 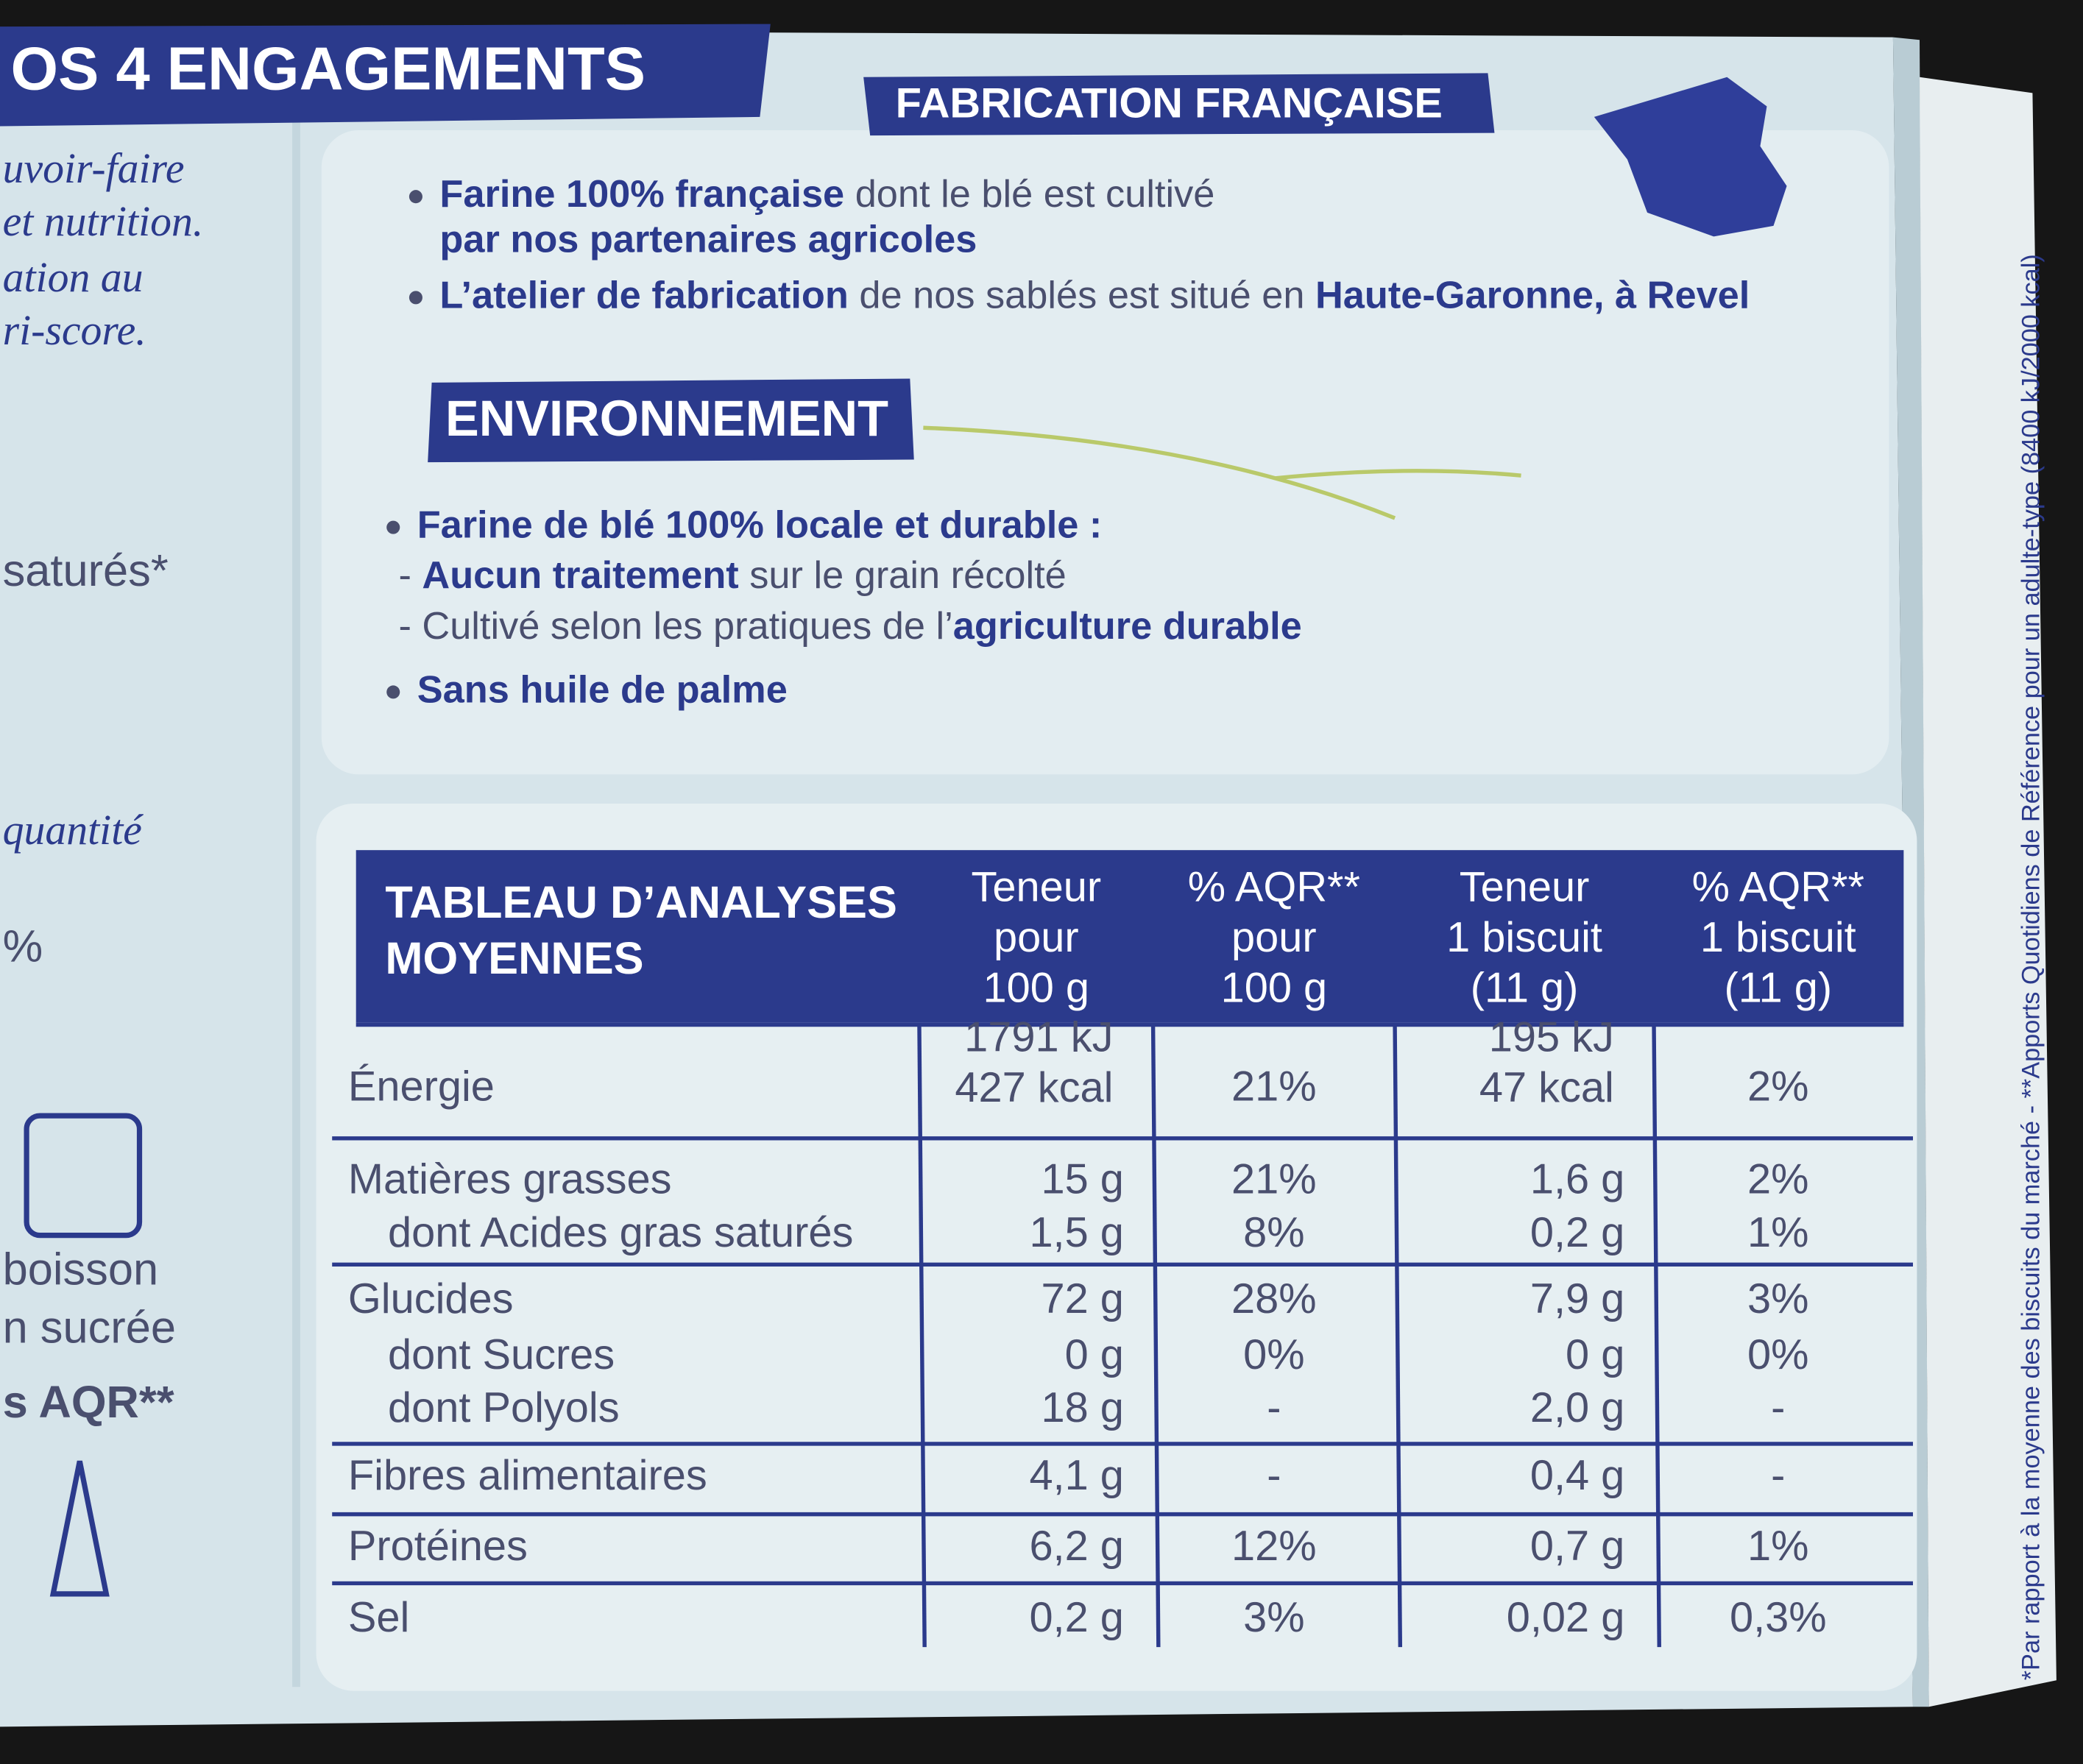 I want to click on cell-value: 1,6 g, so click(x=1577, y=1179).